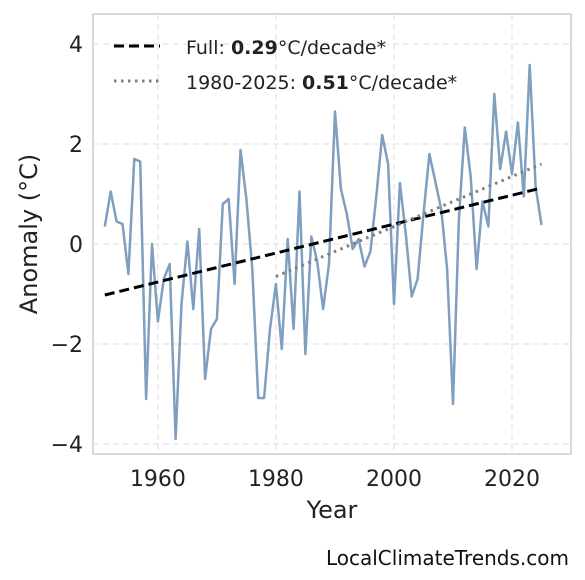  Describe the element at coordinates (76, 145) in the screenshot. I see `y-tick-label: 2` at that location.